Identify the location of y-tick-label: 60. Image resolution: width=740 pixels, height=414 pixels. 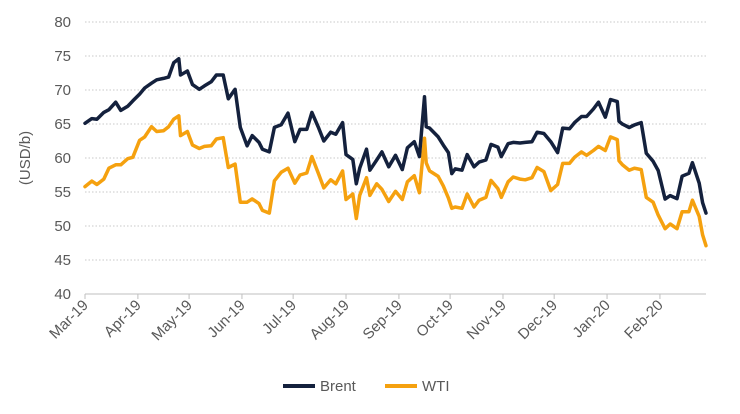
(62, 158).